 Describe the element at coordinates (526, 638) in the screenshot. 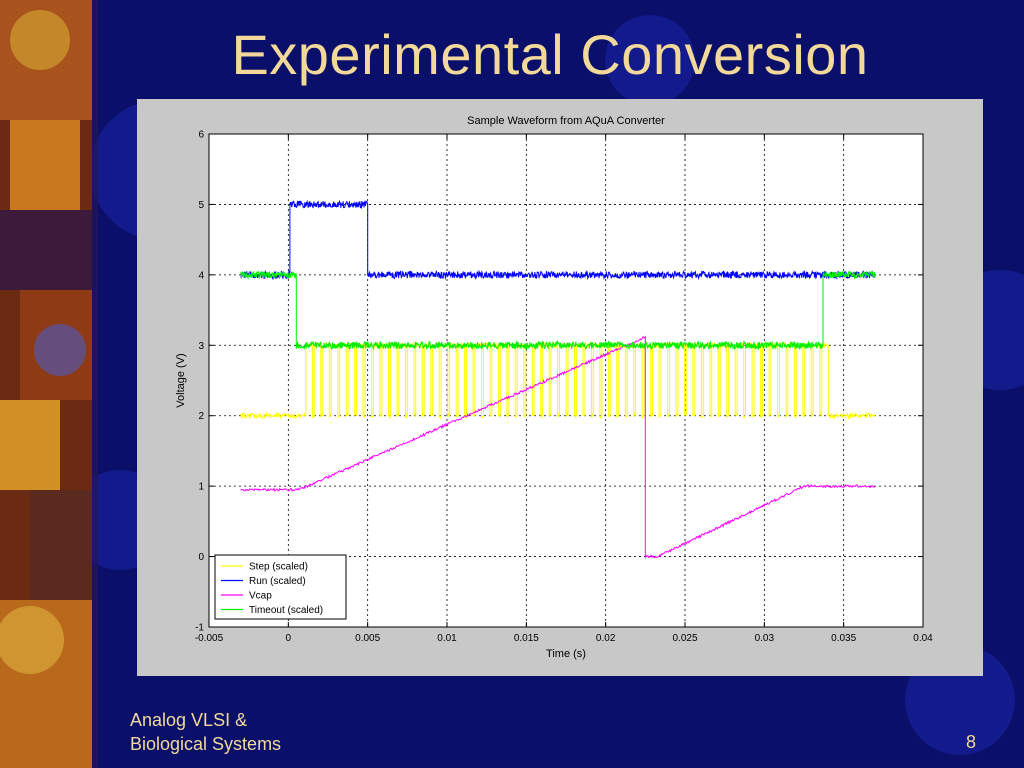

I see `x-tick-label: 0.015` at that location.